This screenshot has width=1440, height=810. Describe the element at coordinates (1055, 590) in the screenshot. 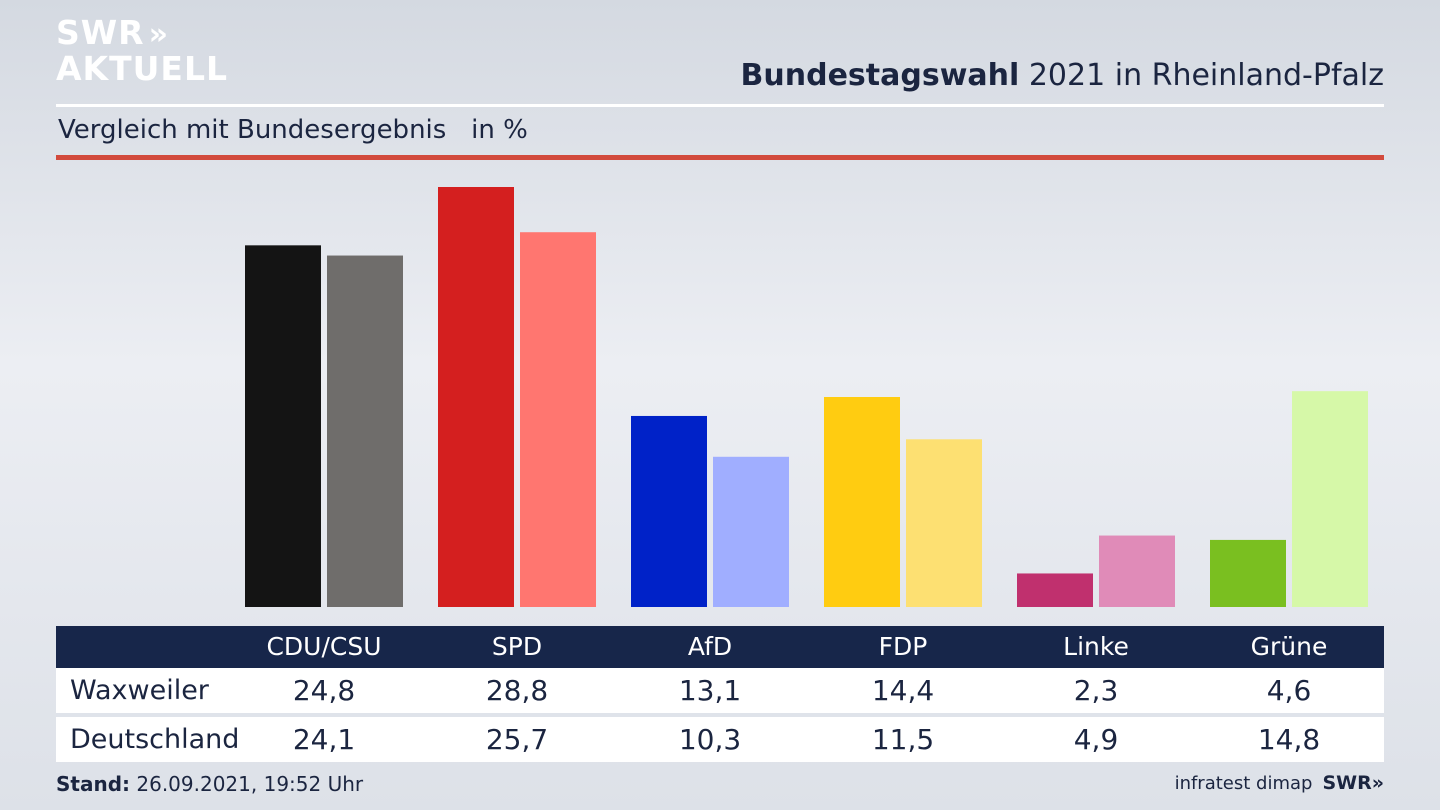

I see `bar-linke-waxweiler` at that location.